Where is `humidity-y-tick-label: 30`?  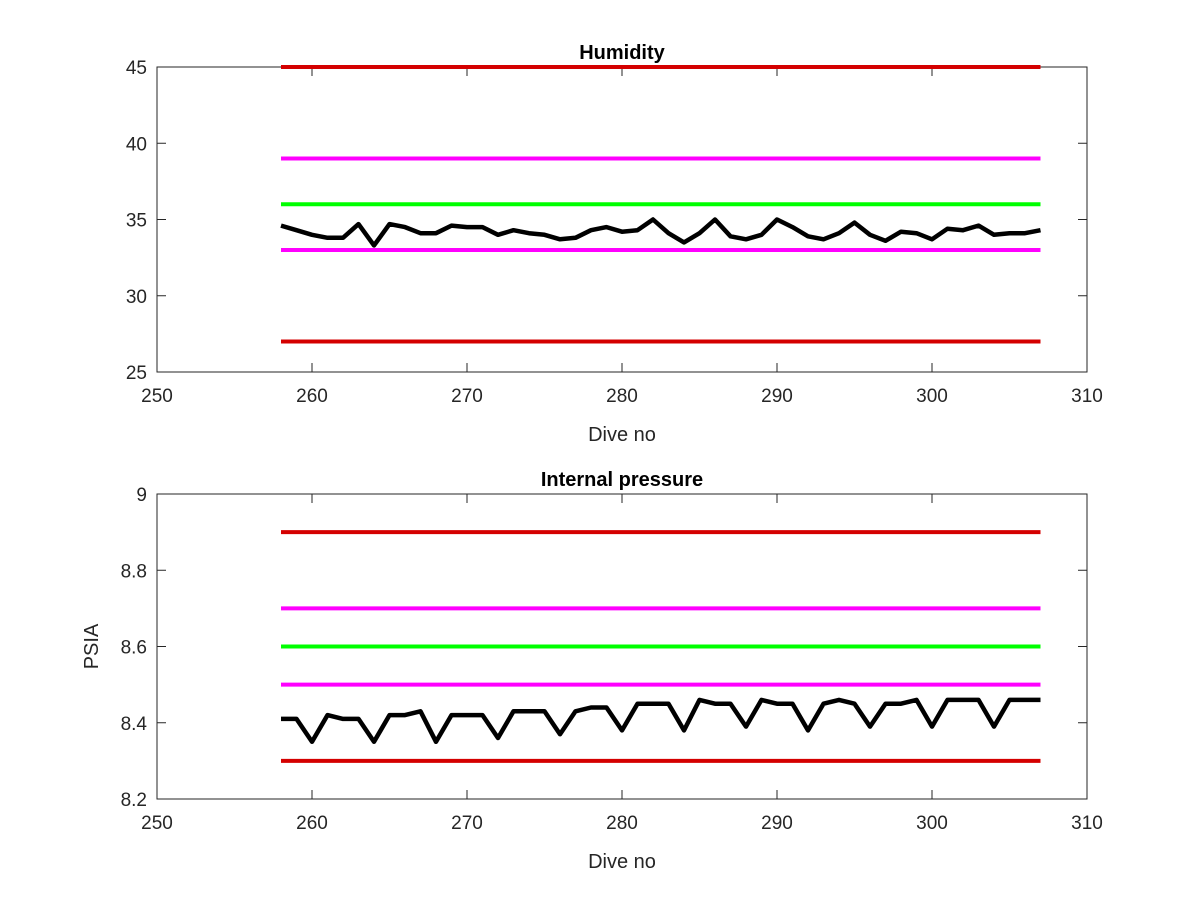 humidity-y-tick-label: 30 is located at coordinates (136, 297).